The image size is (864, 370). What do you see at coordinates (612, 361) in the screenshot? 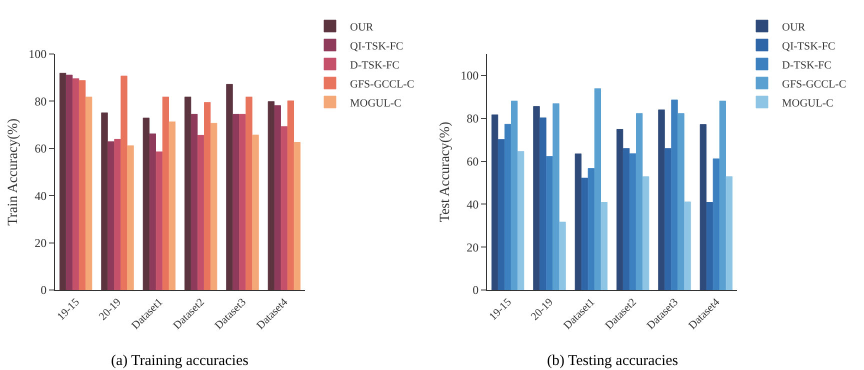
I see `text: (b) Testing accuracies` at bounding box center [612, 361].